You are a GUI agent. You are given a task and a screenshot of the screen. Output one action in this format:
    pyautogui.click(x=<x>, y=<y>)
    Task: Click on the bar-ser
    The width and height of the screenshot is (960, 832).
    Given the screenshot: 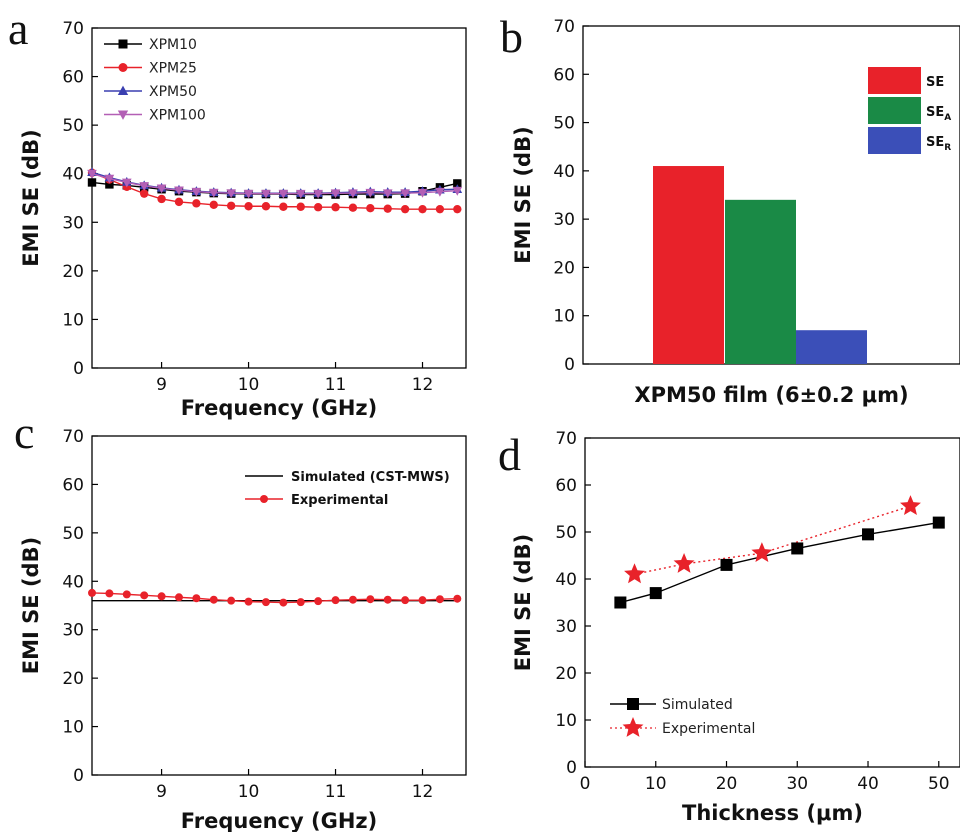 What is the action you would take?
    pyautogui.click(x=831, y=347)
    